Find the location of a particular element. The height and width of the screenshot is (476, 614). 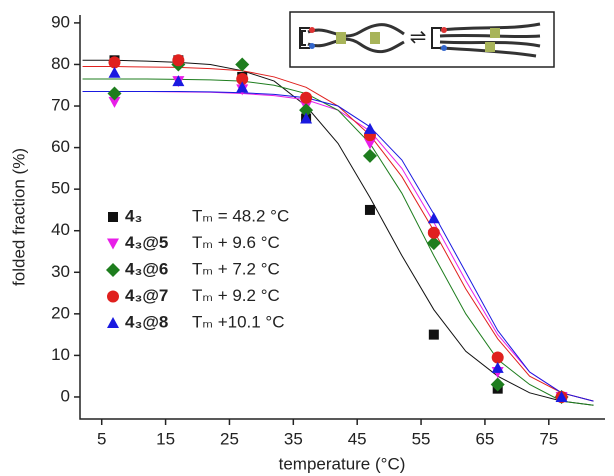

y-tick-label: 0 is located at coordinates (65, 395).